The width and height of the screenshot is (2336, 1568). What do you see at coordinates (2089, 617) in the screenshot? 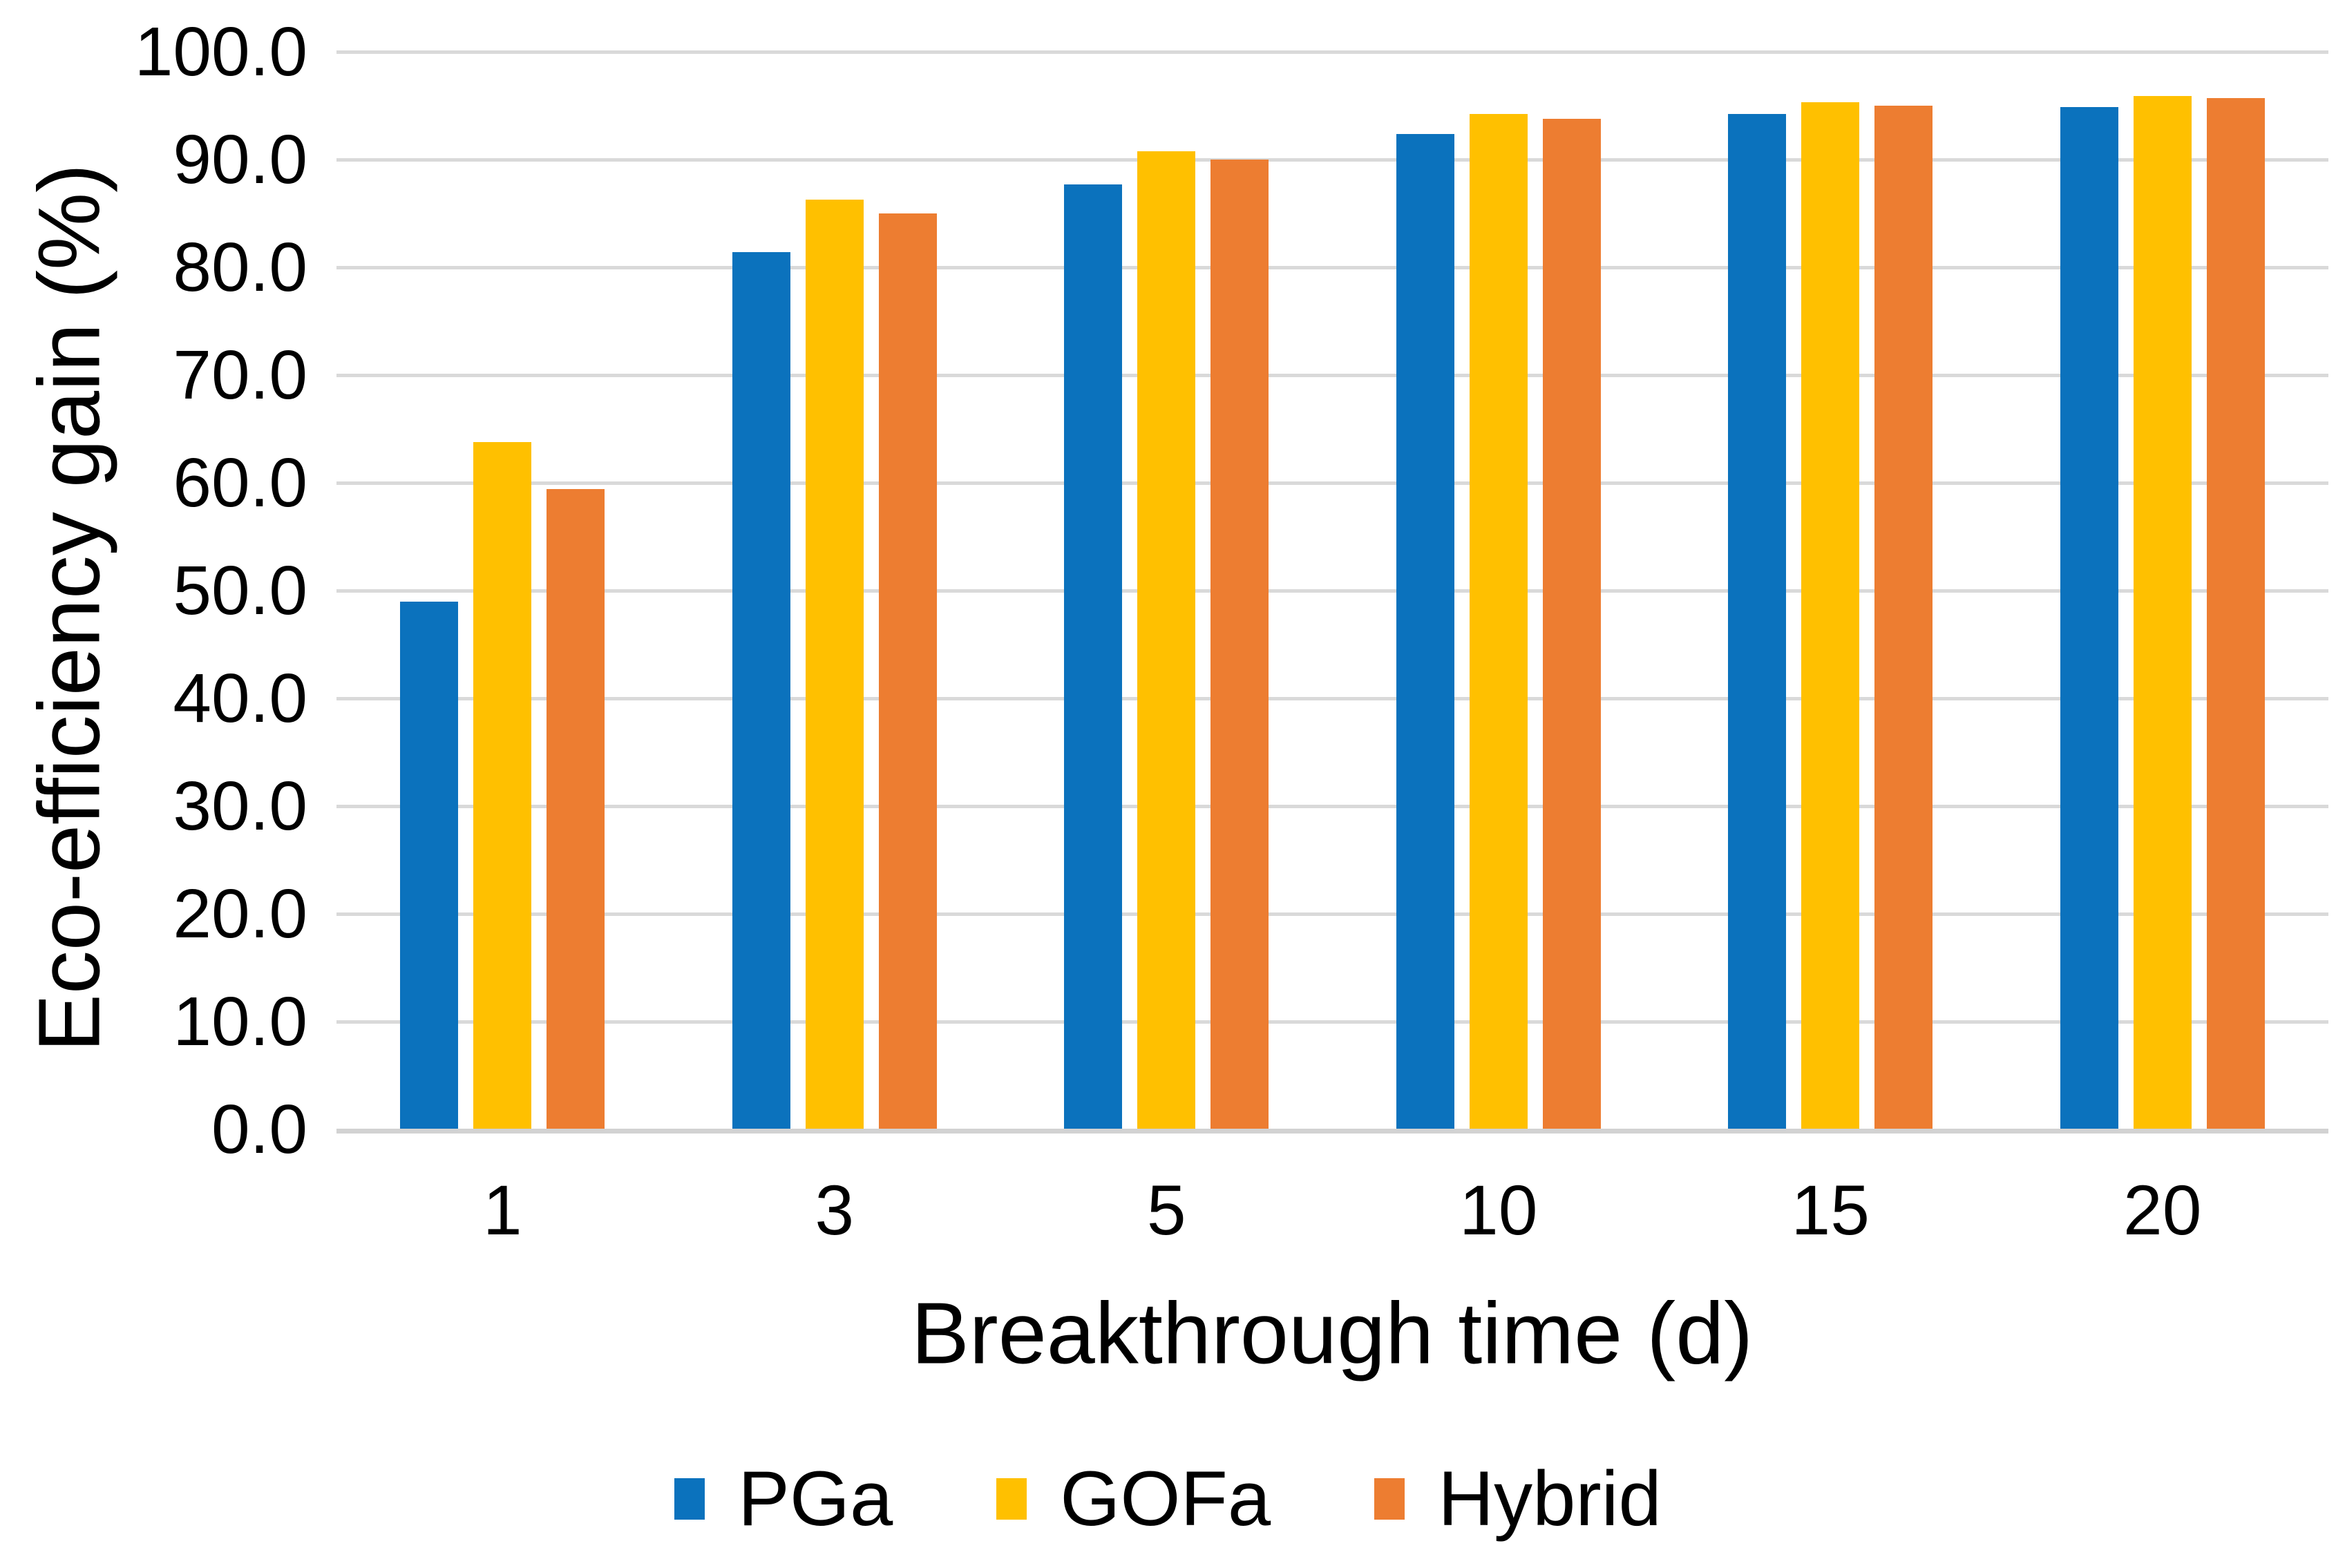
I see `bar-PGa-x20` at bounding box center [2089, 617].